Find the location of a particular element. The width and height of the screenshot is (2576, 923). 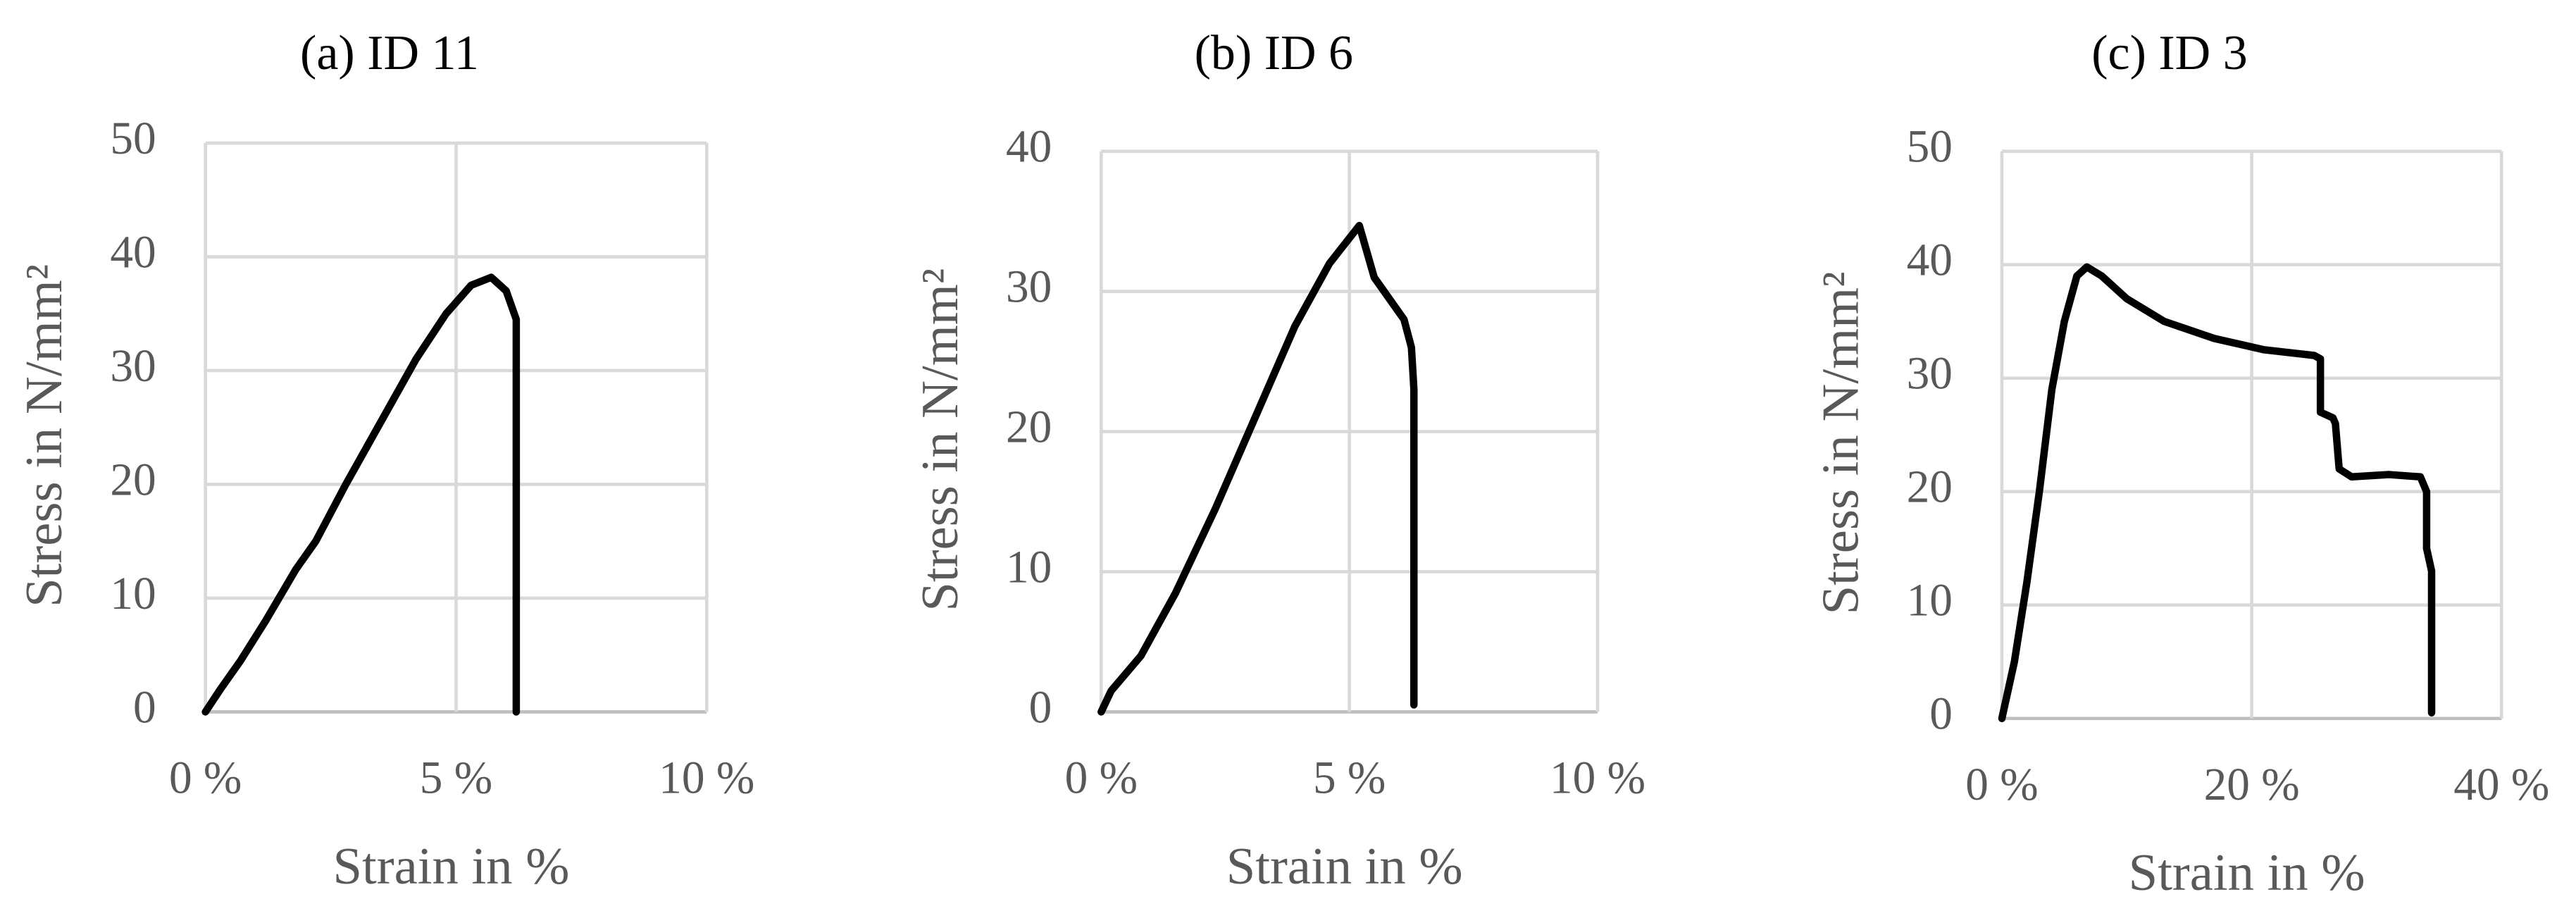

chart-title: (a) ID 11 is located at coordinates (389, 53).